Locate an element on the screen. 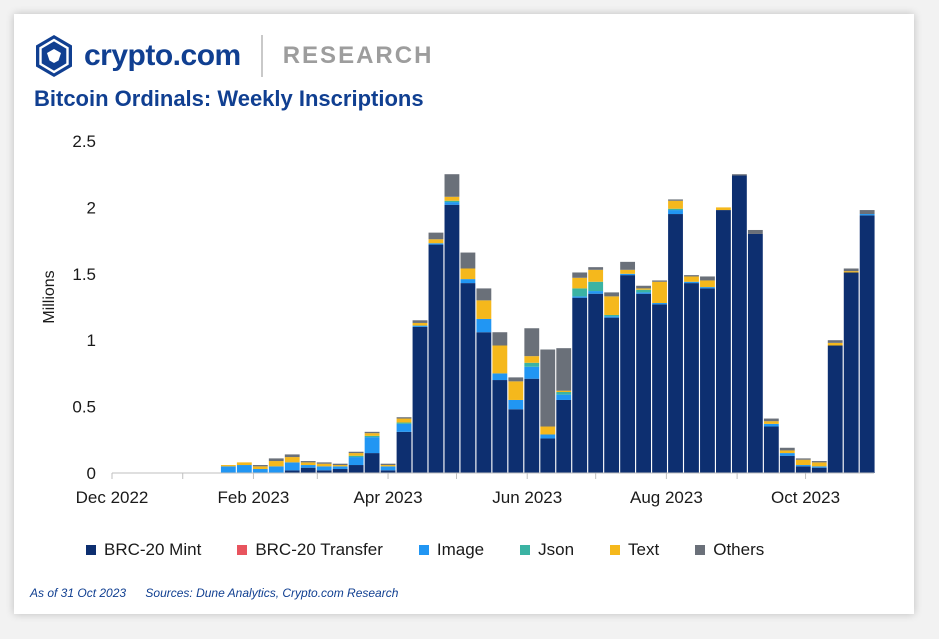 The height and width of the screenshot is (639, 939). legend-item: Json is located at coordinates (547, 550).